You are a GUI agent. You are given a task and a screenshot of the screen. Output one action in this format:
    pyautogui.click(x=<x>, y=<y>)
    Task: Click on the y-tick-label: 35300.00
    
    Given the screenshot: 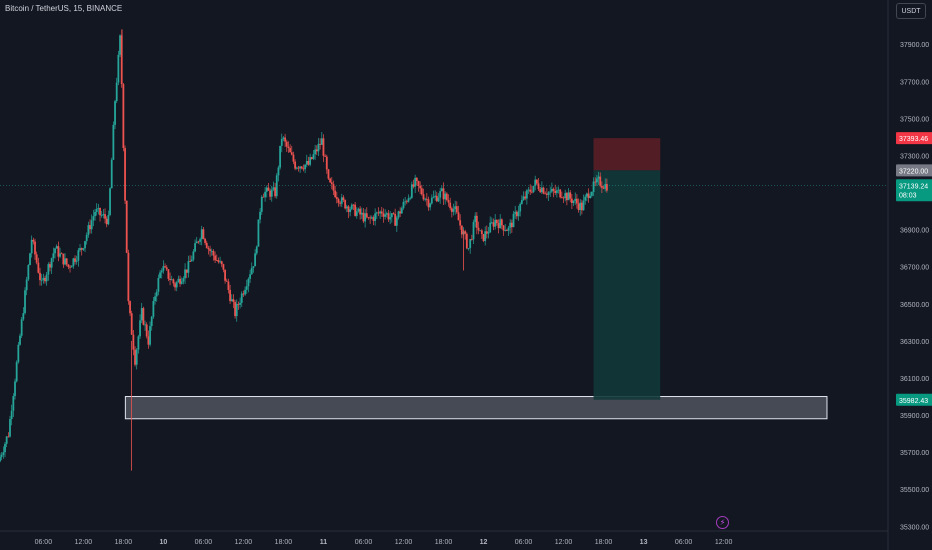 What is the action you would take?
    pyautogui.click(x=914, y=527)
    